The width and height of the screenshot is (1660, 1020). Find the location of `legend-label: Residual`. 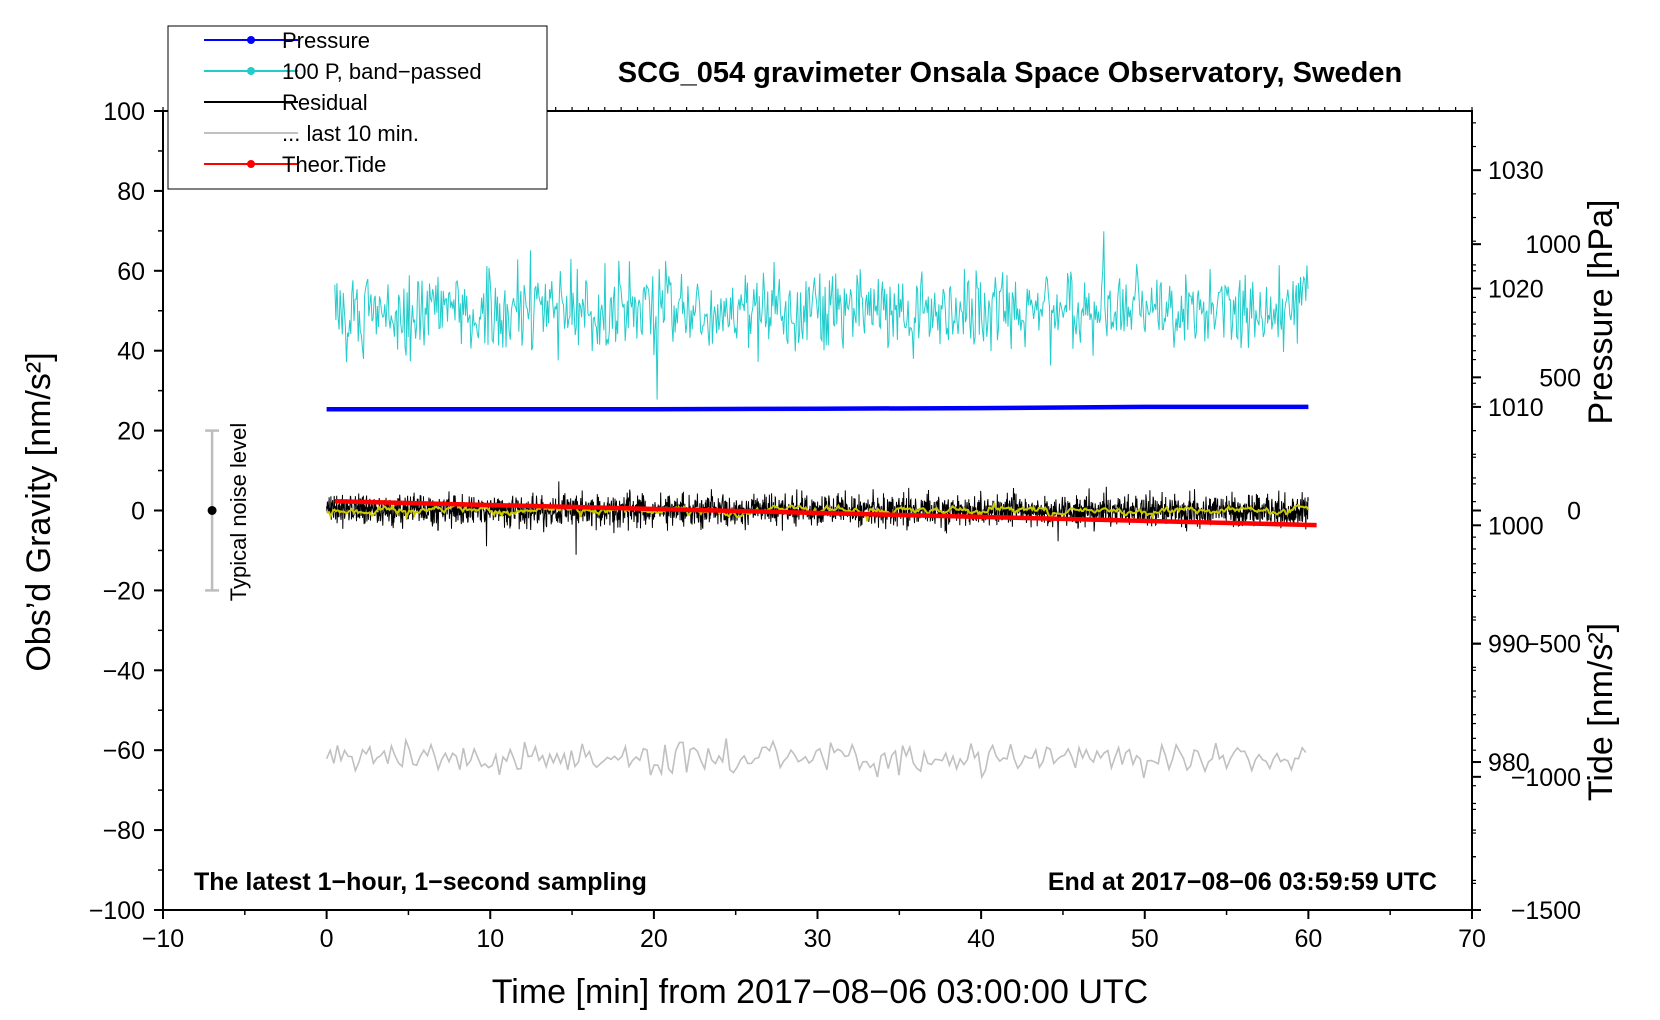

legend-label: Residual is located at coordinates (325, 102).